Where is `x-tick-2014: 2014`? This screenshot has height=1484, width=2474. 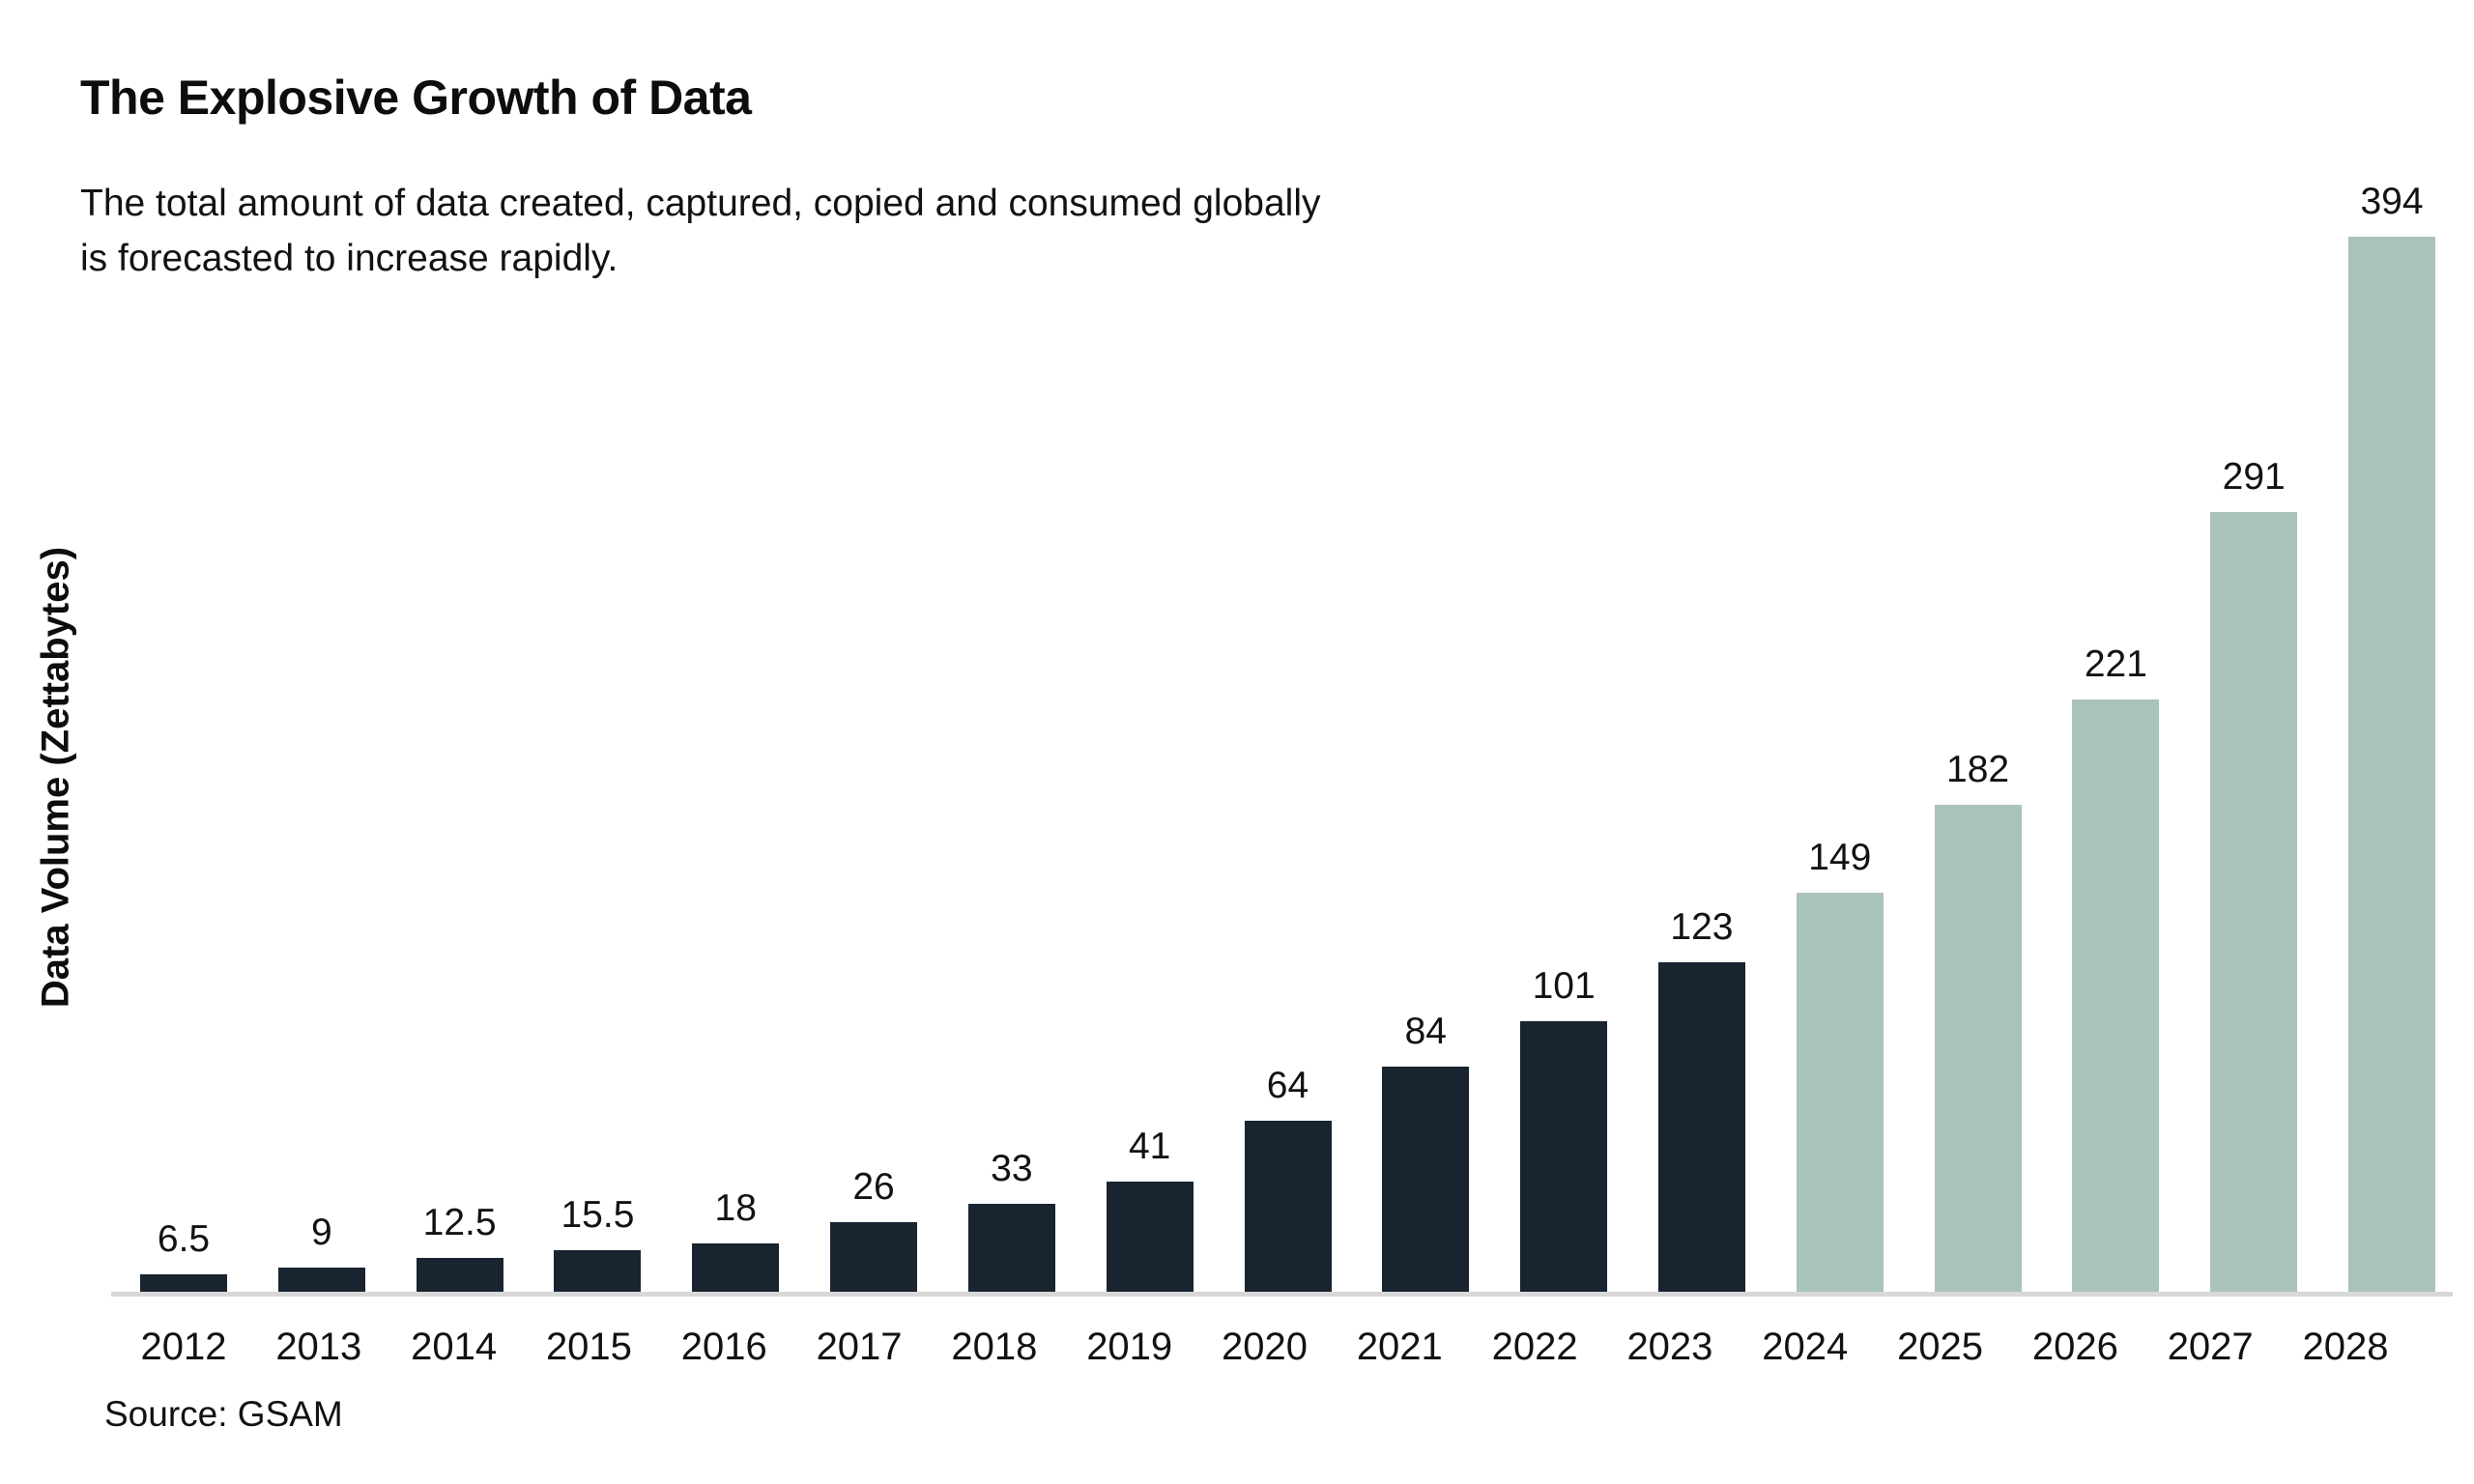 x-tick-2014: 2014 is located at coordinates (455, 1347).